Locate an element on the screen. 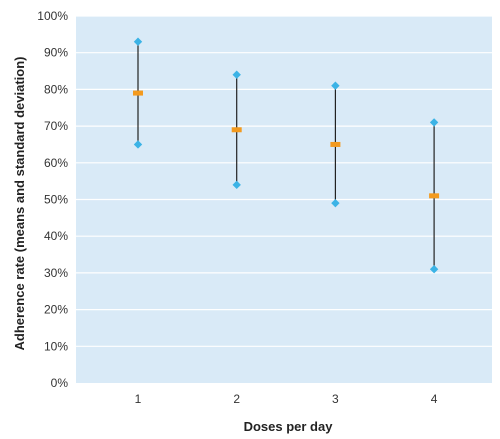 Image resolution: width=500 pixels, height=439 pixels. y-tick-labels: 0% 10% 20% 30% 40% 50% 60% 70% 80% 90% 100% is located at coordinates (52, 199).